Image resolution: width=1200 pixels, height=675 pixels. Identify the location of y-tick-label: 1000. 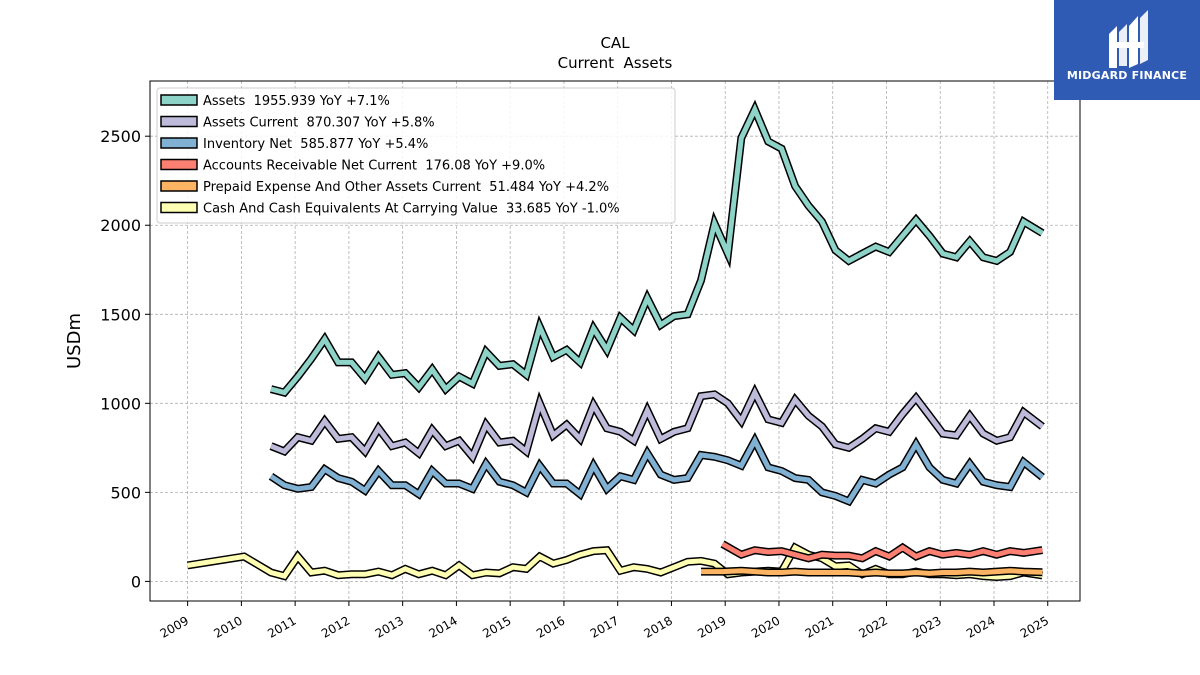
(120, 403).